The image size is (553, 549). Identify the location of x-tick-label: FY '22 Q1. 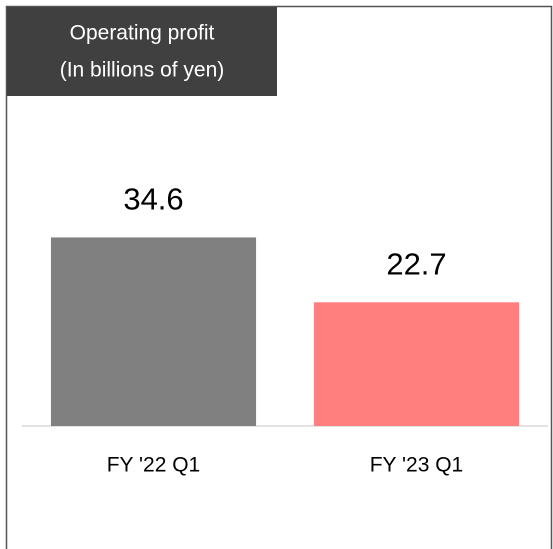
(154, 465).